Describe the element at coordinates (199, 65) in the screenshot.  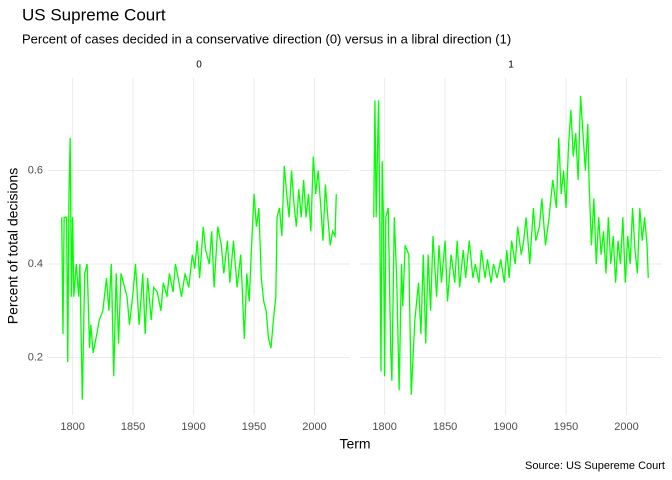
I see `facet-label: 0` at that location.